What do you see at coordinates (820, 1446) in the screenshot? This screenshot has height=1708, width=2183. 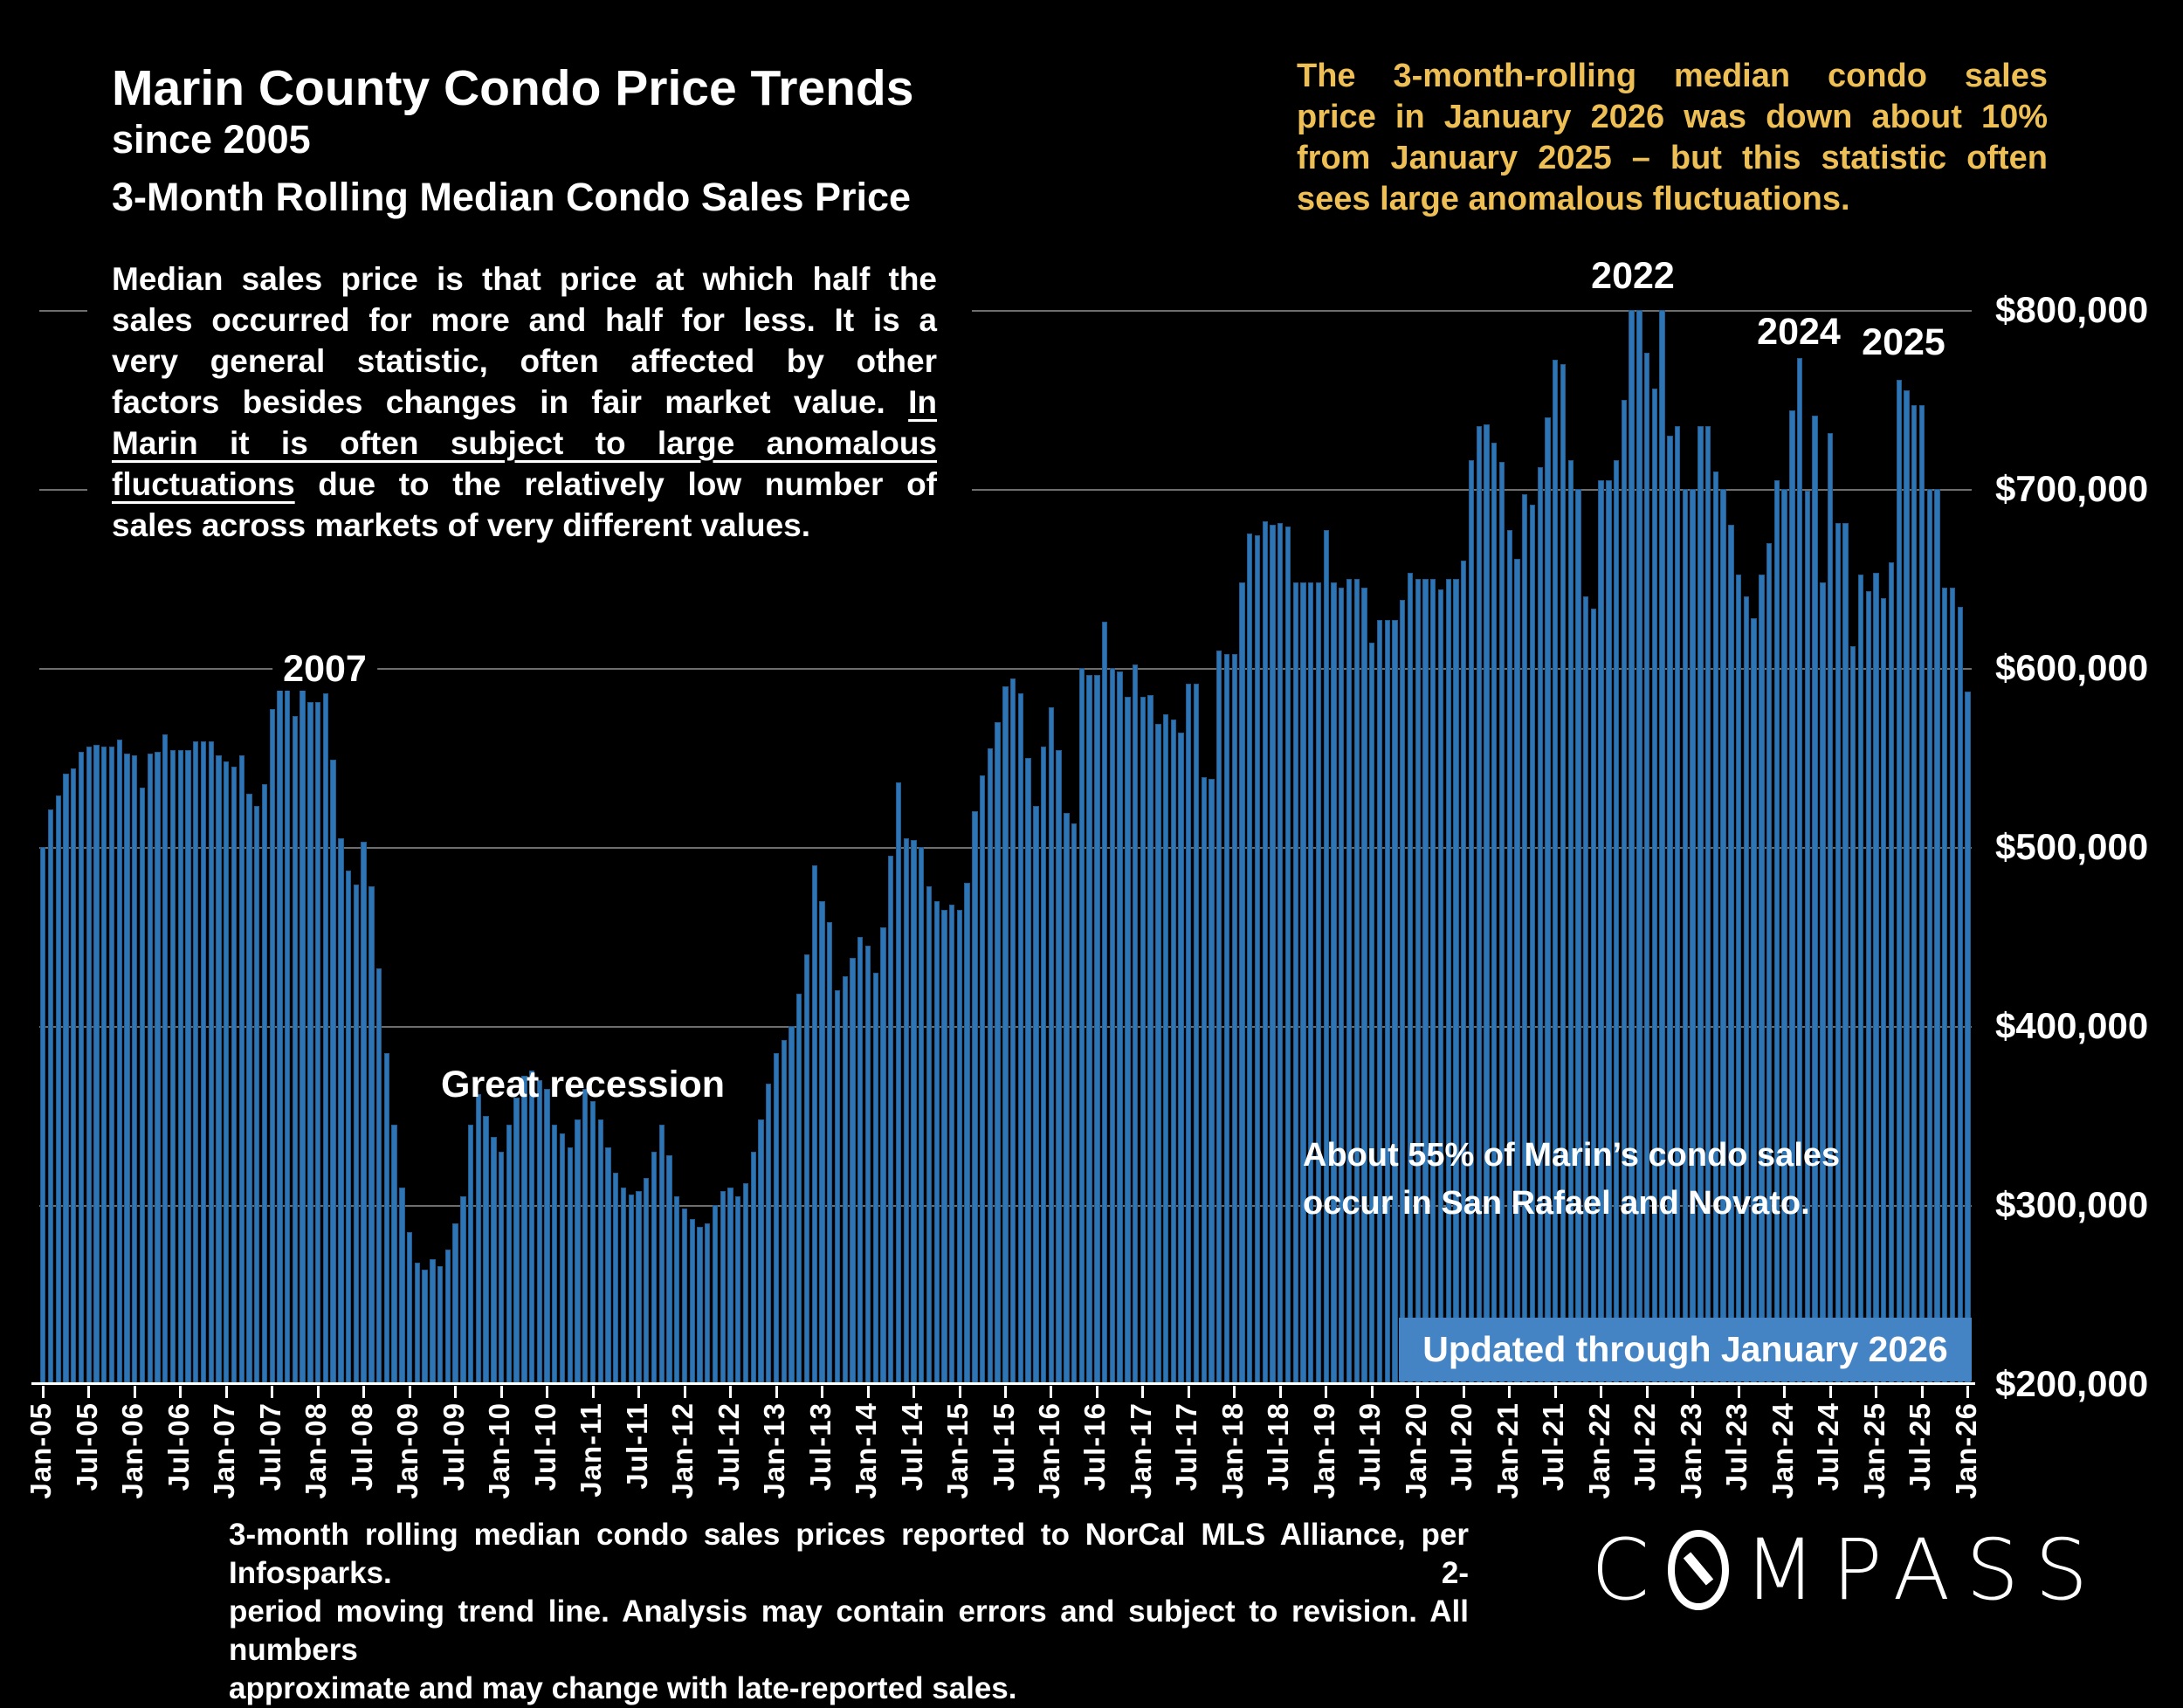 I see `x-axis-label-Jul-13: Jul-13` at bounding box center [820, 1446].